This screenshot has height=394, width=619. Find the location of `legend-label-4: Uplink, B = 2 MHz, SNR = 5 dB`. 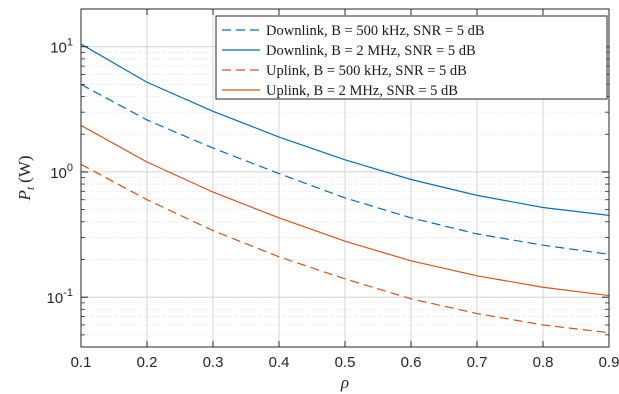

legend-label-4: Uplink, B = 2 MHz, SNR = 5 dB is located at coordinates (362, 91).